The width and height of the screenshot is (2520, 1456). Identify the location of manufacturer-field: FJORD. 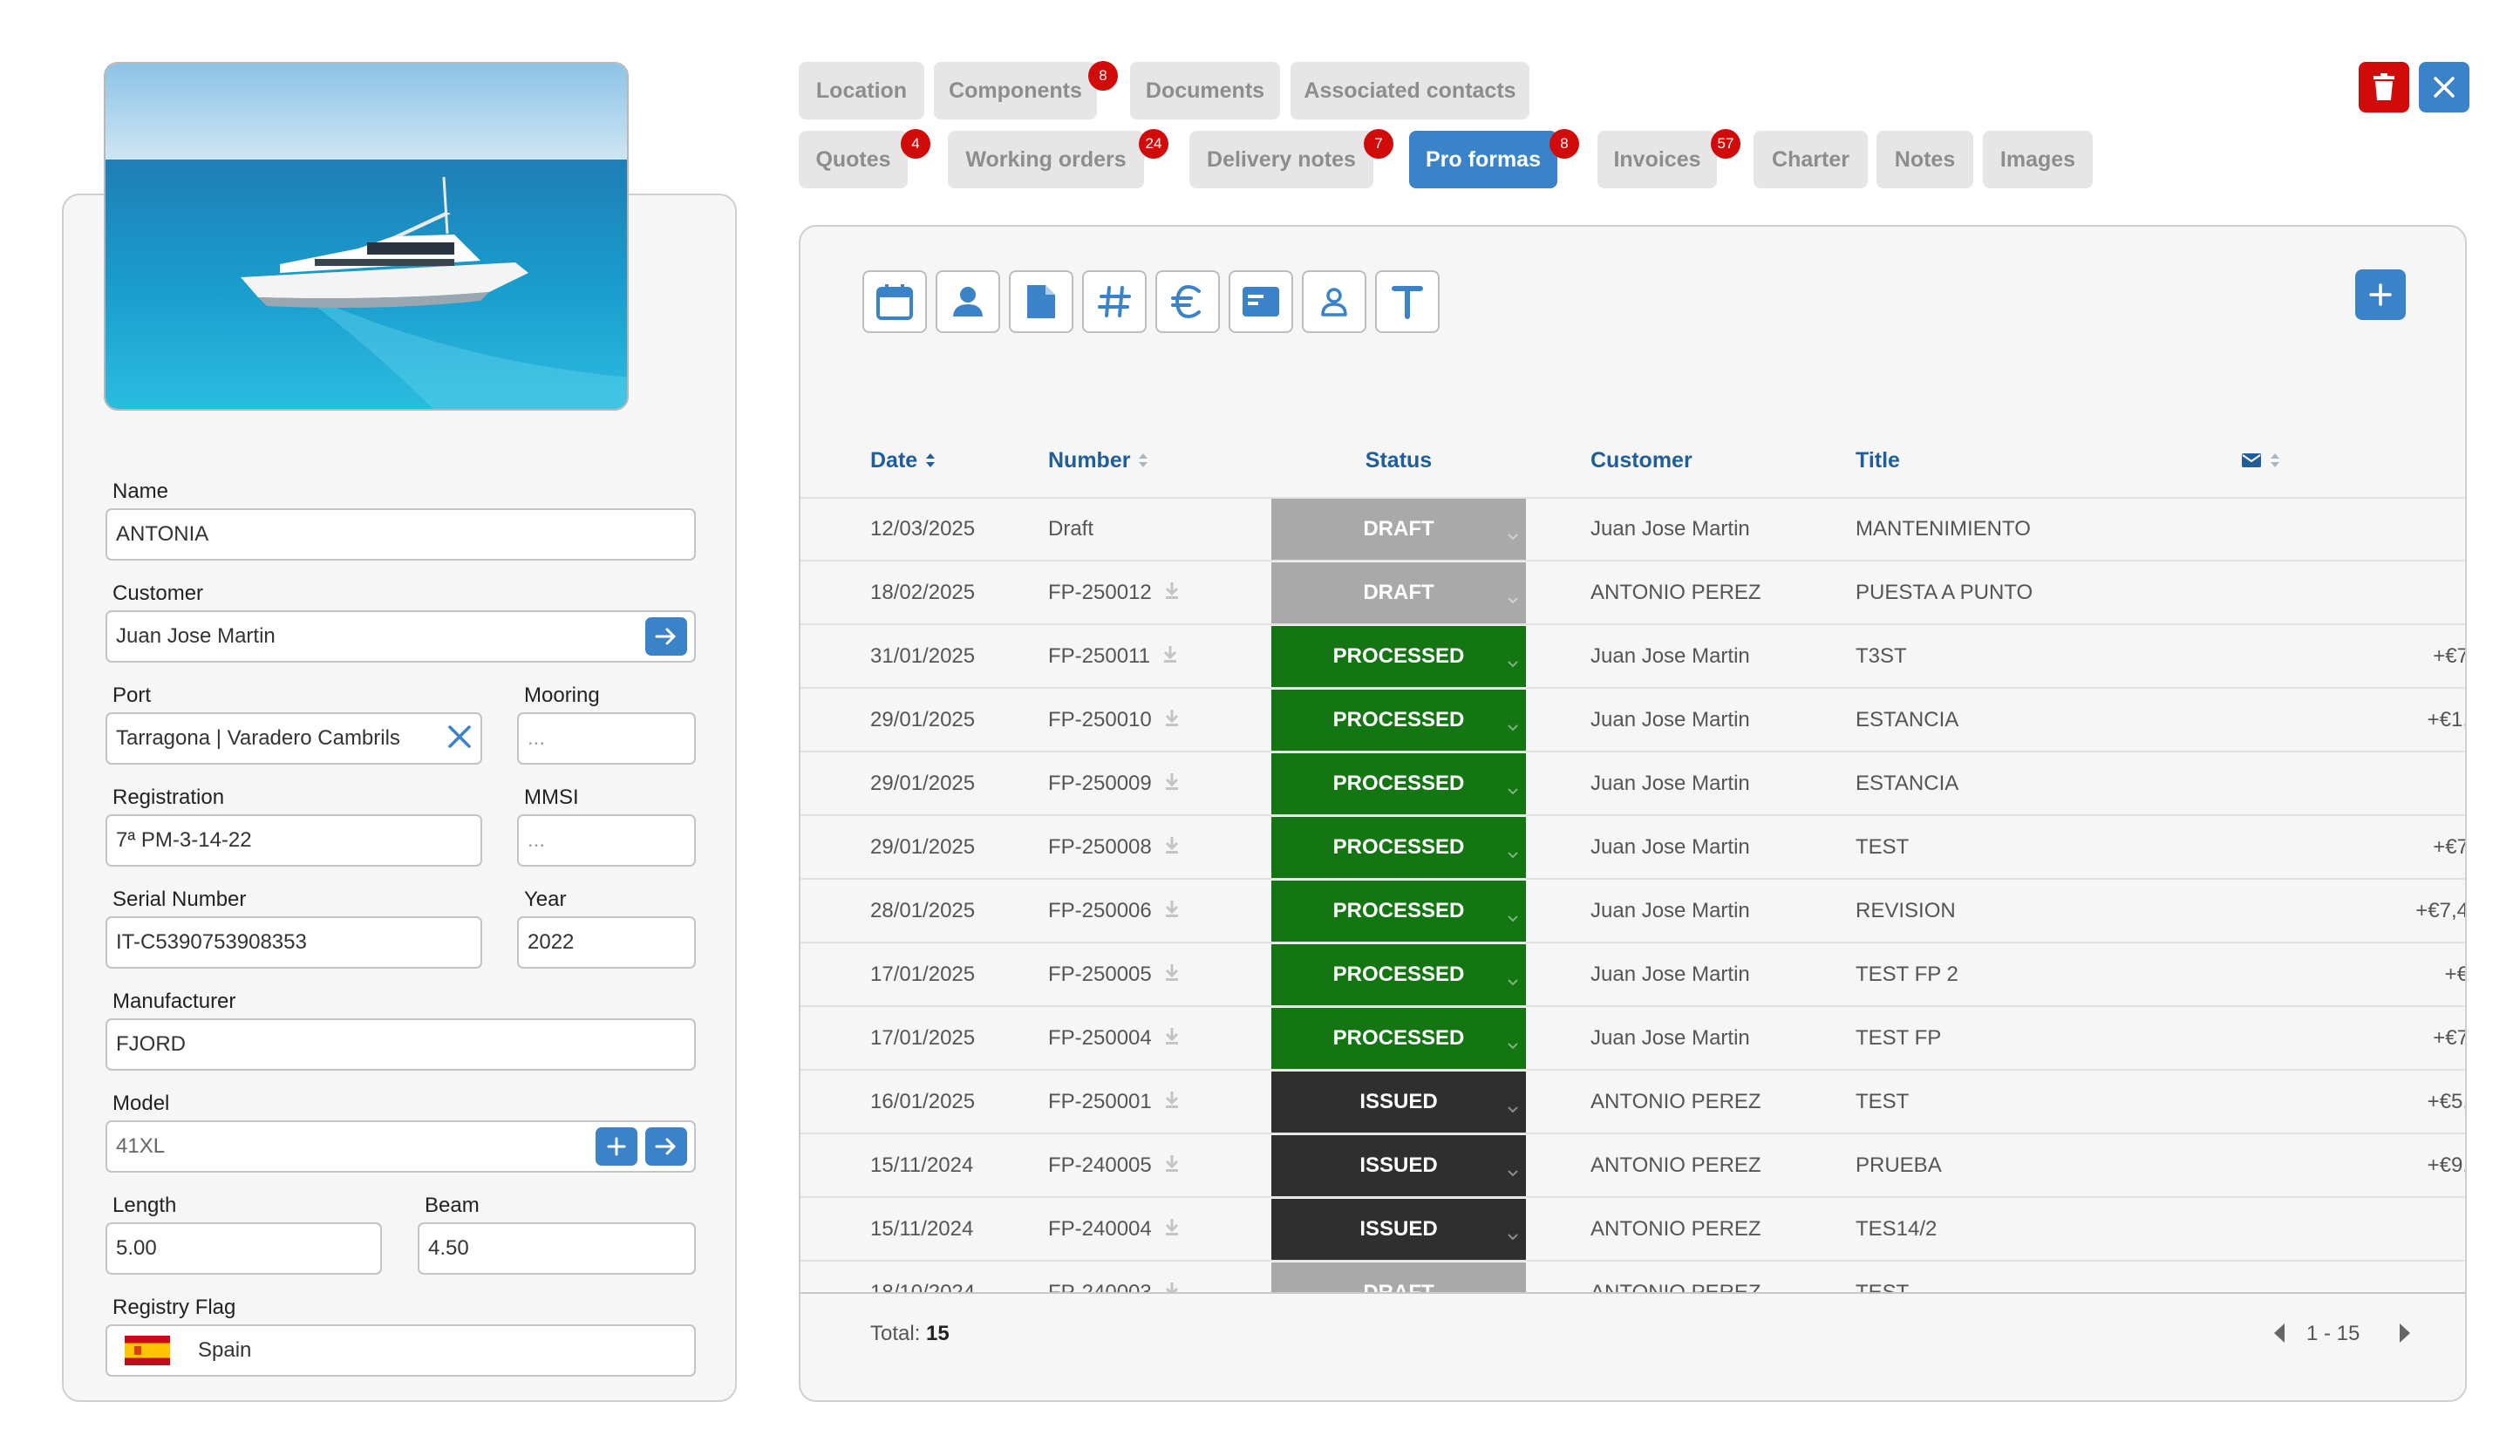
(401, 1044).